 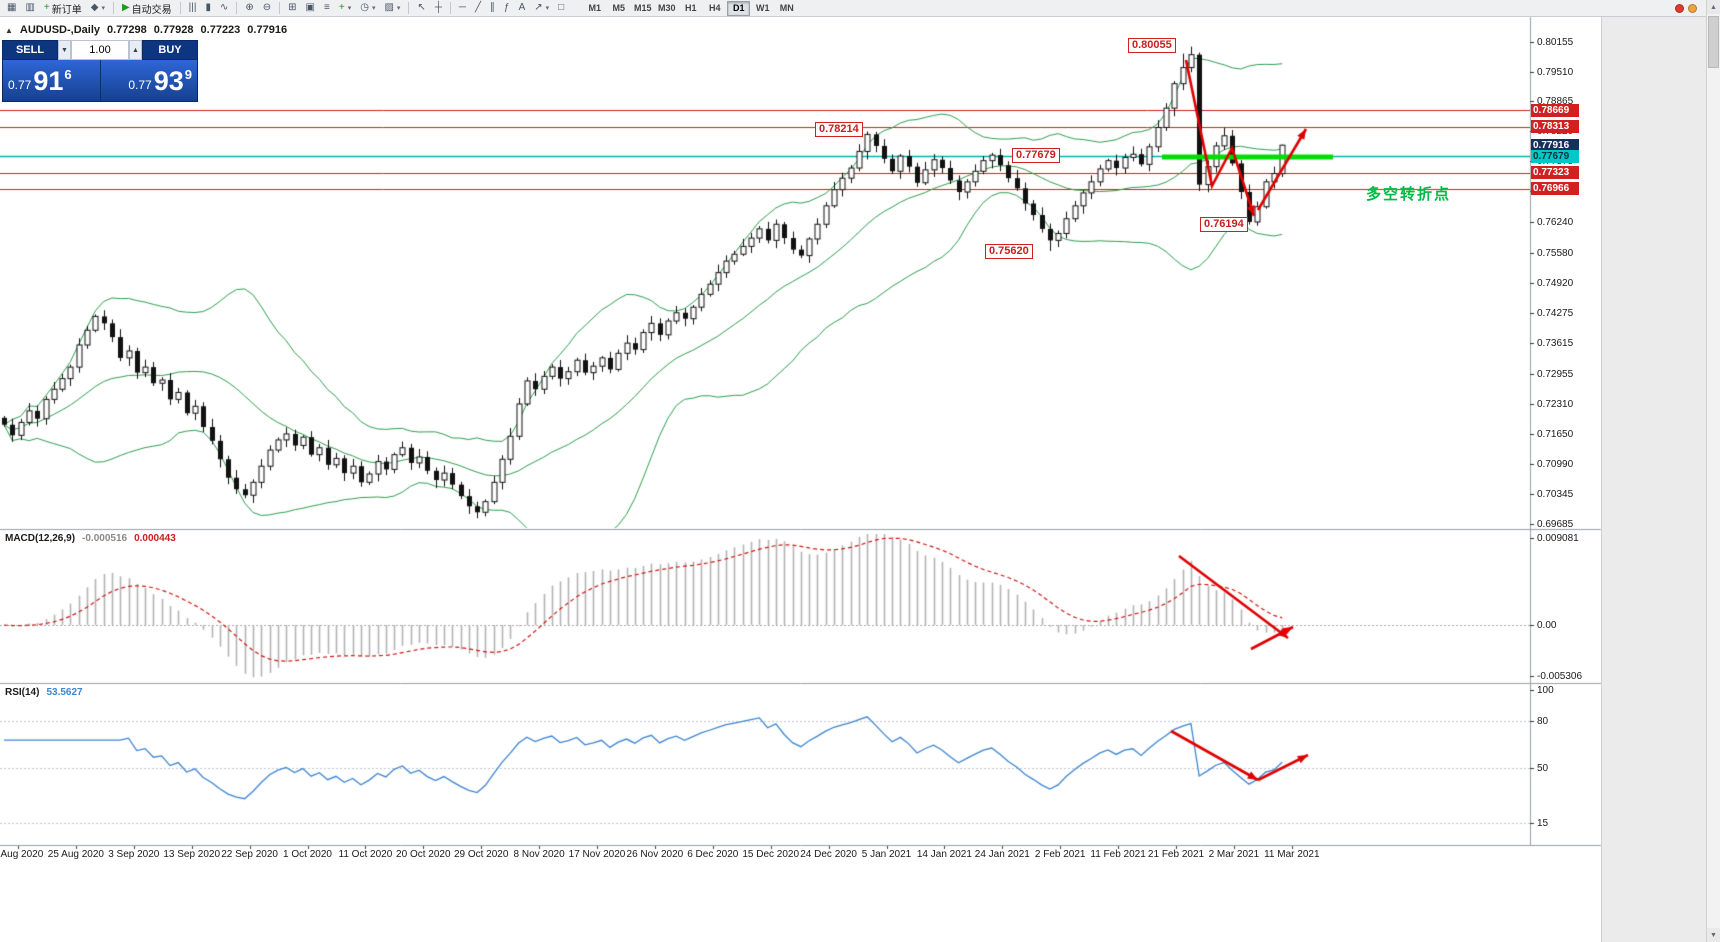 I want to click on price-callout-label: 0.75620, so click(x=1009, y=251).